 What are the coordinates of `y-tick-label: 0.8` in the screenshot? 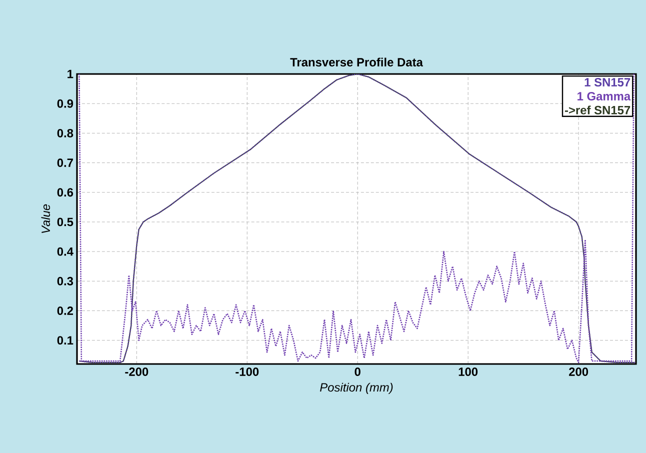 It's located at (65, 133).